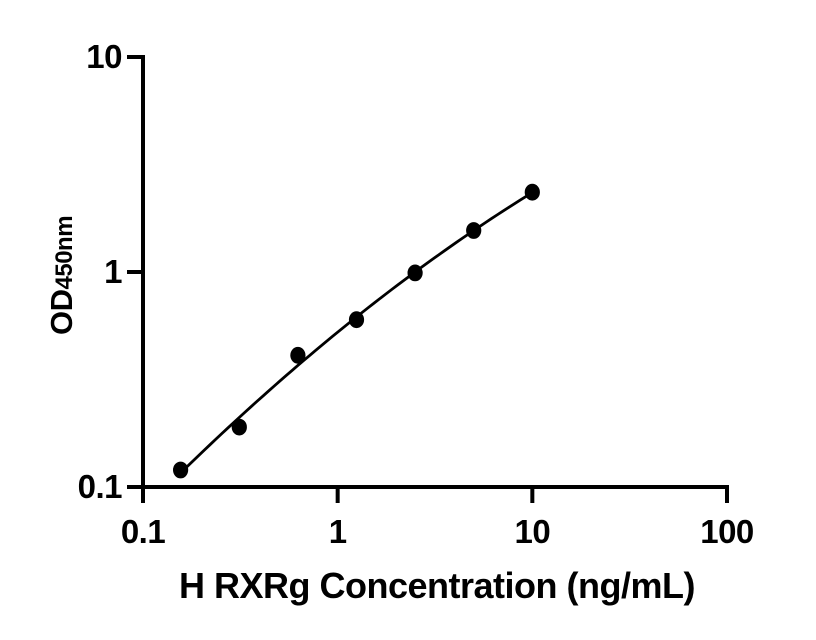 Image resolution: width=816 pixels, height=640 pixels. What do you see at coordinates (532, 531) in the screenshot?
I see `x-tick-label: 10` at bounding box center [532, 531].